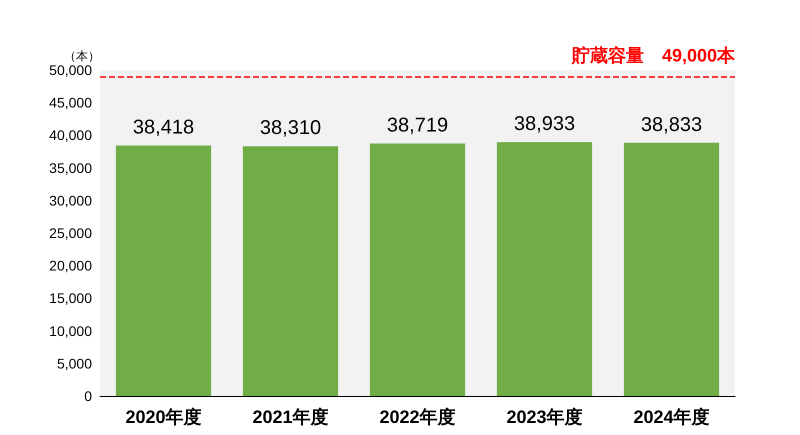  What do you see at coordinates (88, 396) in the screenshot?
I see `y-tick-label: 0` at bounding box center [88, 396].